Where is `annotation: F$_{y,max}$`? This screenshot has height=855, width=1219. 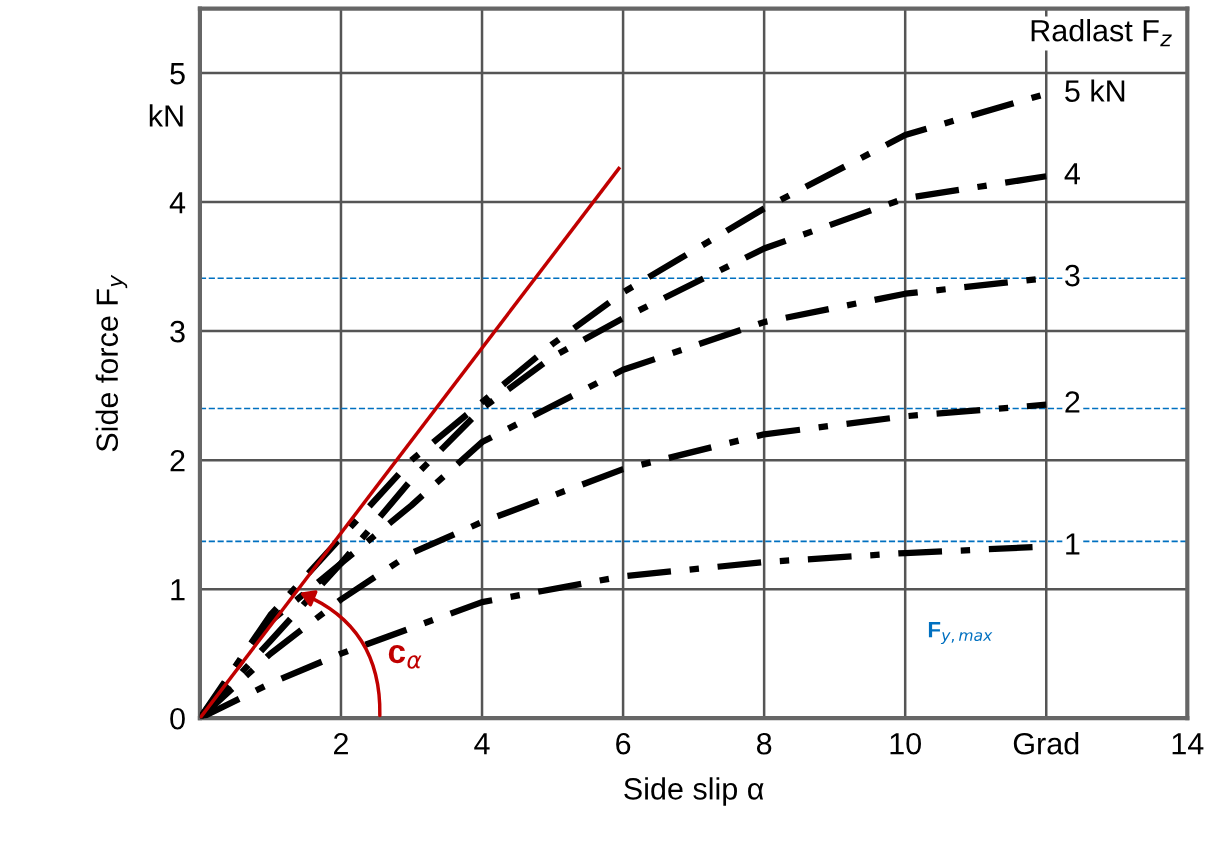
annotation: F$_{y,max}$ is located at coordinates (960, 633).